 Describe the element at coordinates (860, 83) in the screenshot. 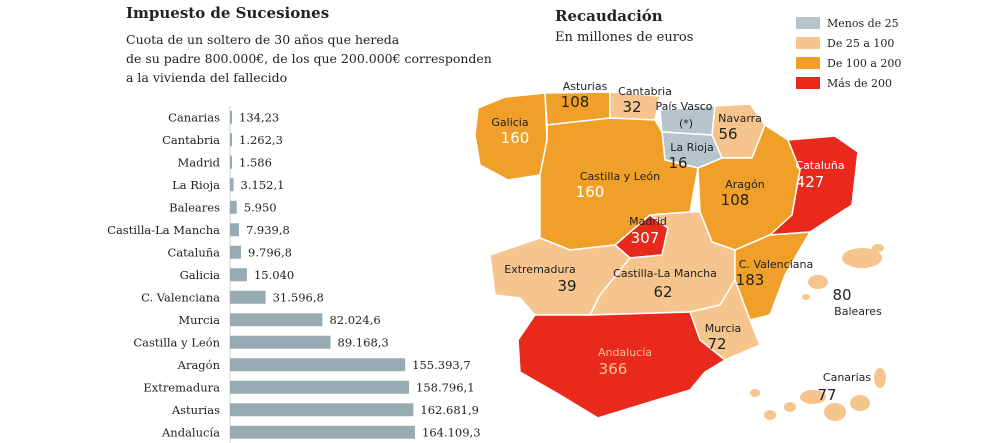

I see `legend-label: Más de 200` at that location.